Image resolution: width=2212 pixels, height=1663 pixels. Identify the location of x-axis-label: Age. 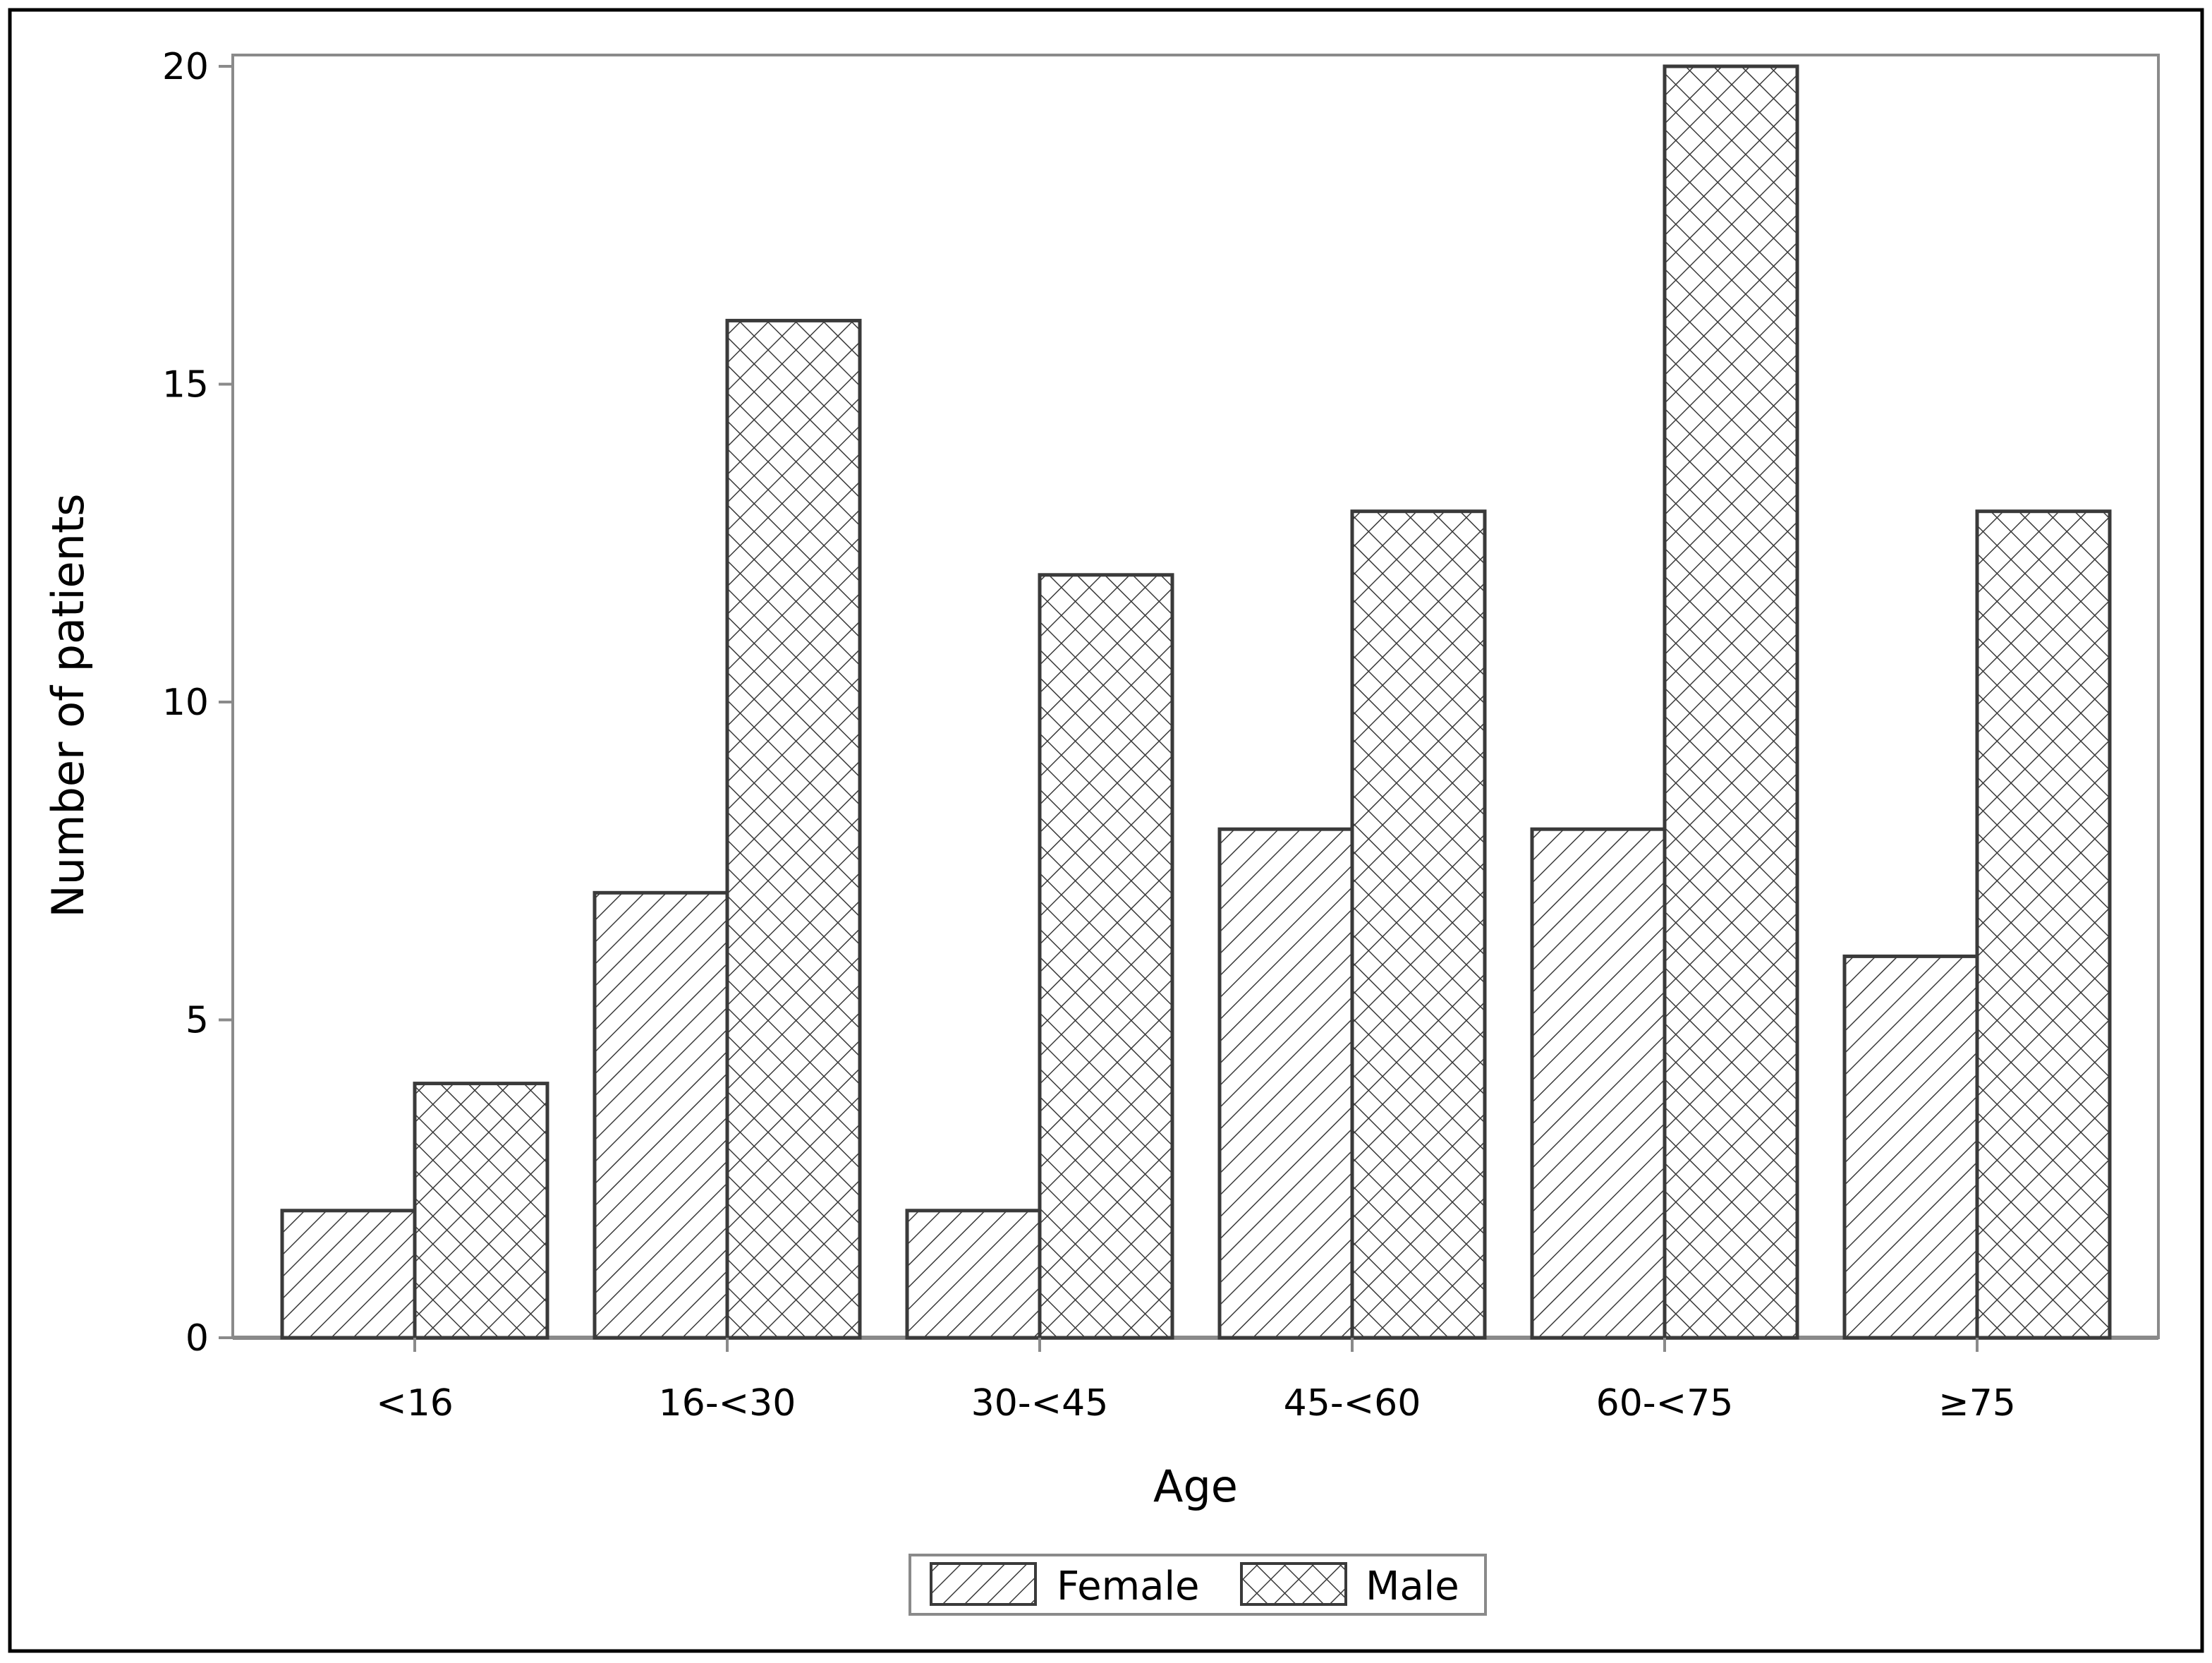
(1195, 1486).